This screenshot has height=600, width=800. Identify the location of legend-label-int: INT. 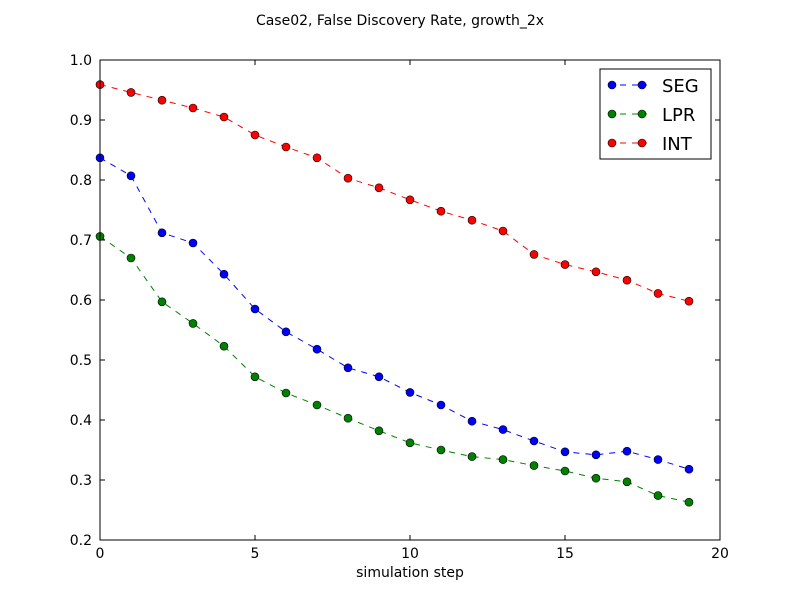
(677, 144).